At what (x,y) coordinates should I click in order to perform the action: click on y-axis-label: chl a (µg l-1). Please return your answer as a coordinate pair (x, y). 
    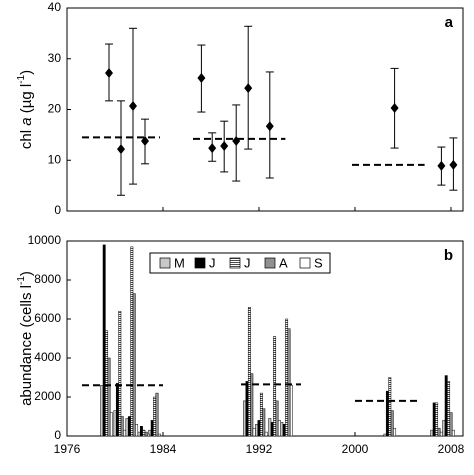
    Looking at the image, I should click on (25, 109).